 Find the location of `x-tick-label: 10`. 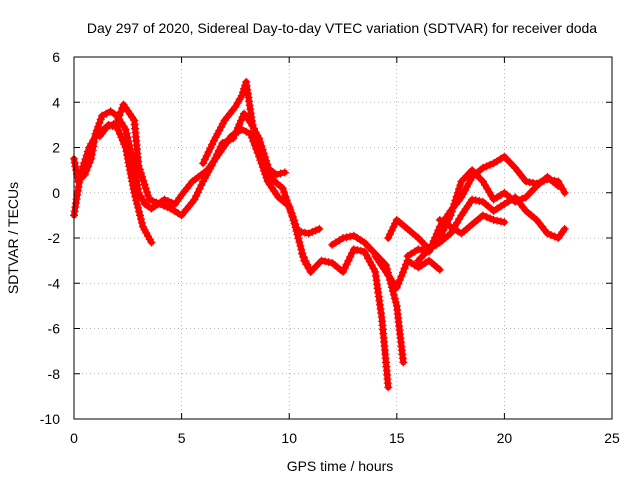

x-tick-label: 10 is located at coordinates (289, 438).